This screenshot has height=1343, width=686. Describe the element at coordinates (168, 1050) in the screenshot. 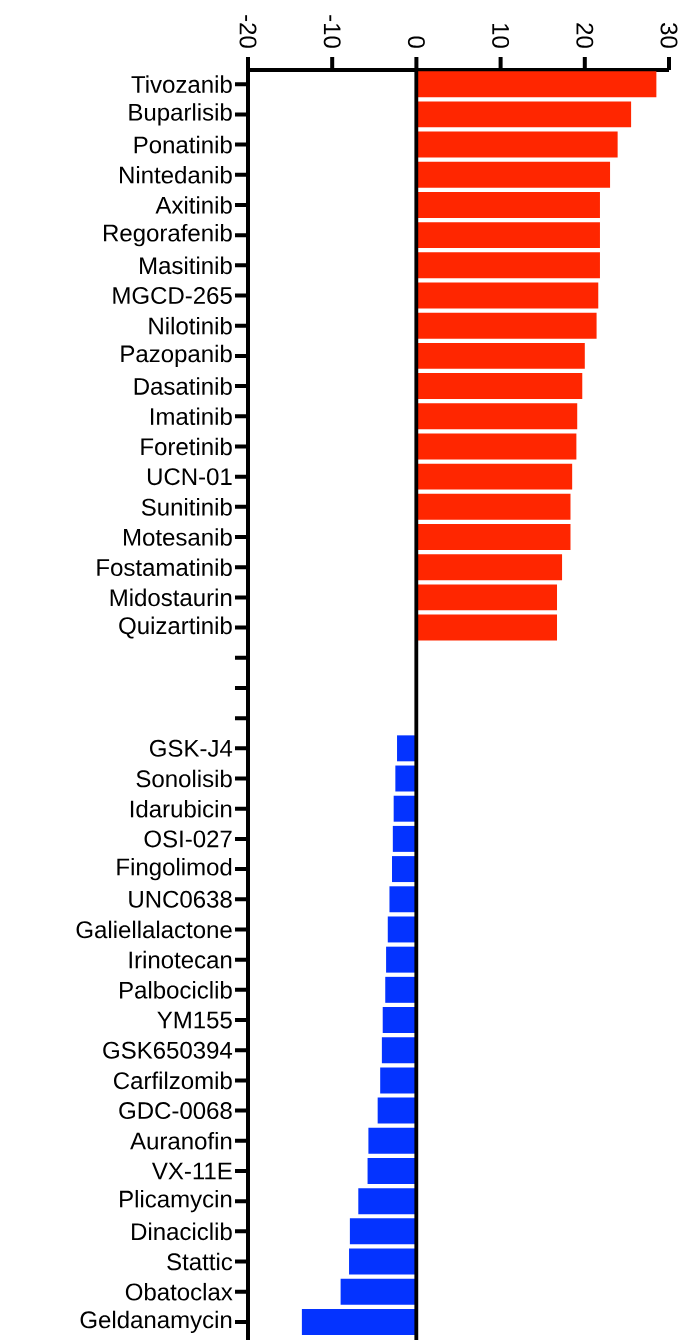

I see `y-tick-label: GSK650394` at that location.